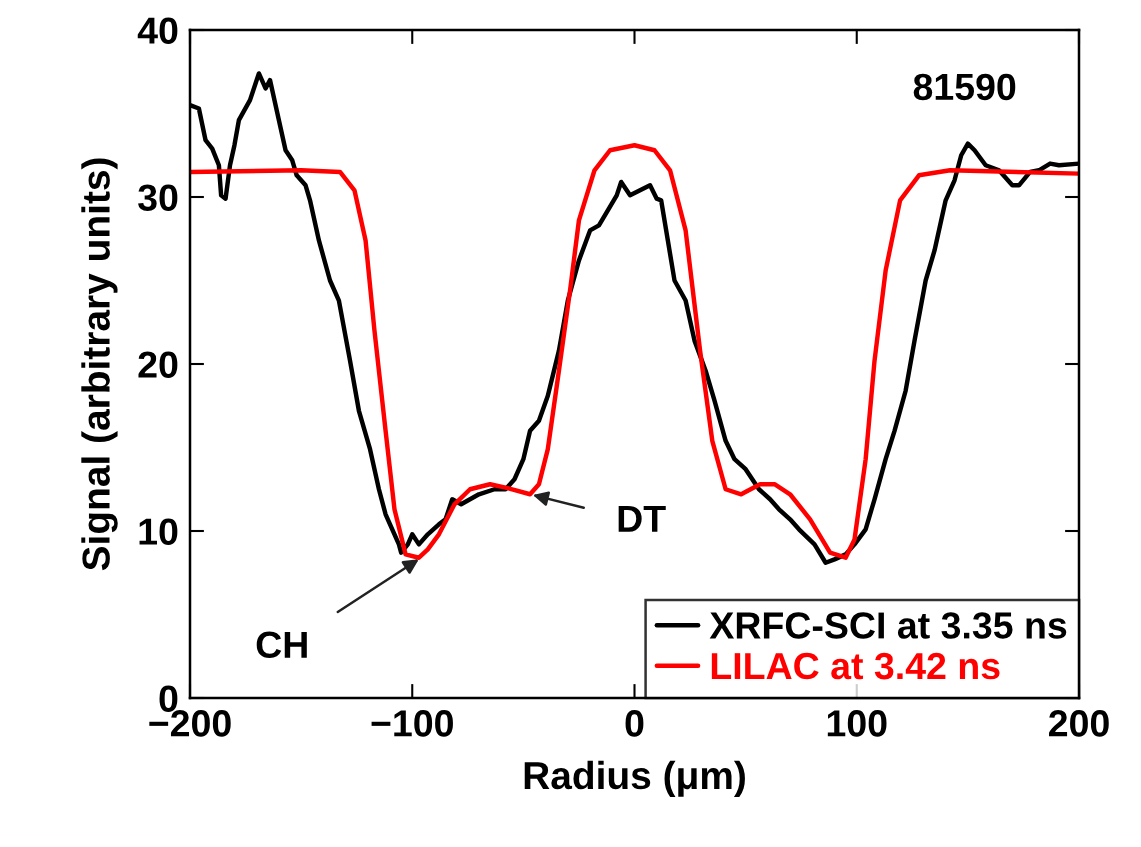 The image size is (1141, 847). Describe the element at coordinates (634, 723) in the screenshot. I see `x-tick-label: 0` at that location.